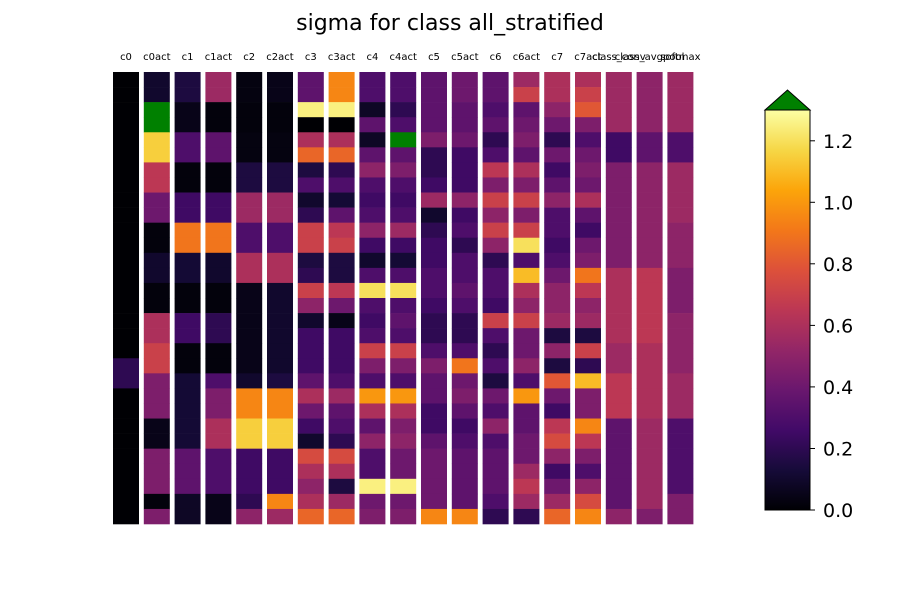  Describe the element at coordinates (450, 23) in the screenshot. I see `chart-title: sigma for class all_stratified` at that location.